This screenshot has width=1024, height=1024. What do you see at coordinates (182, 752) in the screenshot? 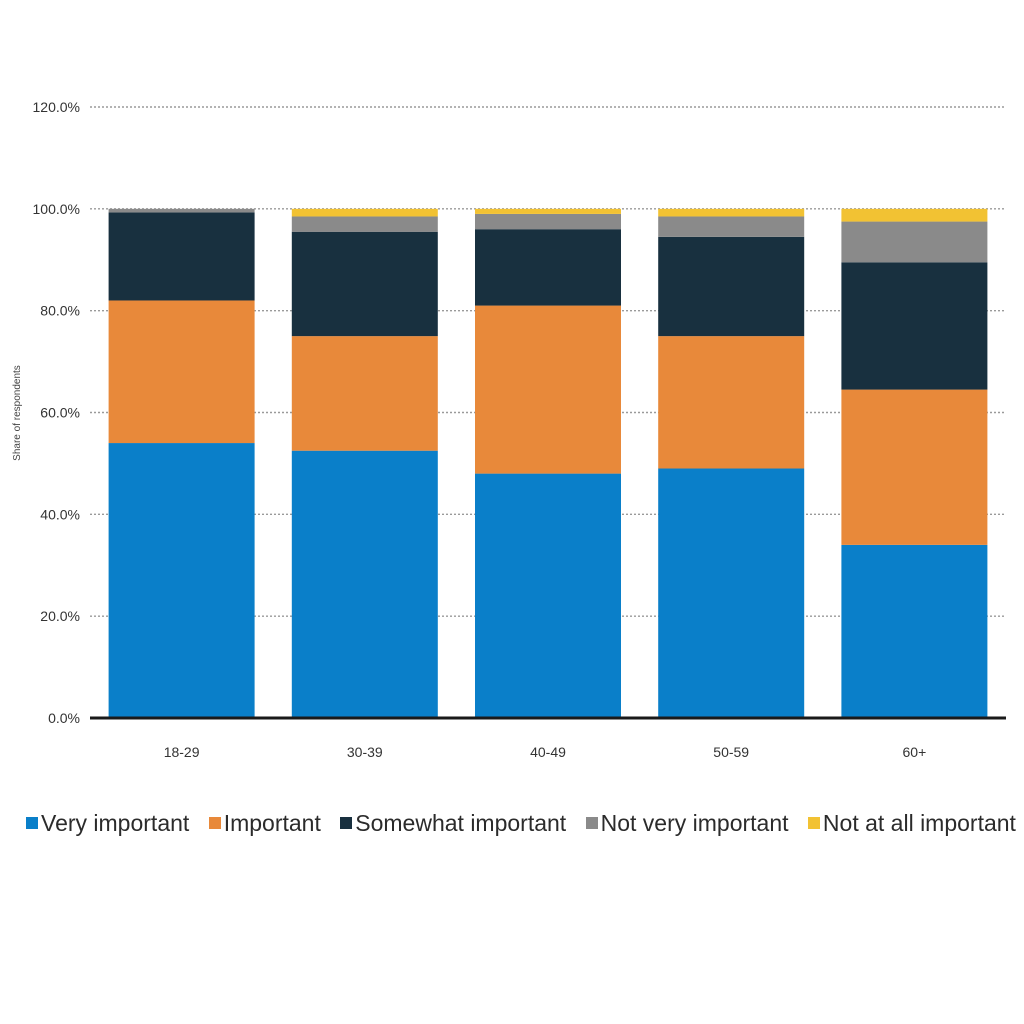
I see `x-tick-label: 18-29` at bounding box center [182, 752].